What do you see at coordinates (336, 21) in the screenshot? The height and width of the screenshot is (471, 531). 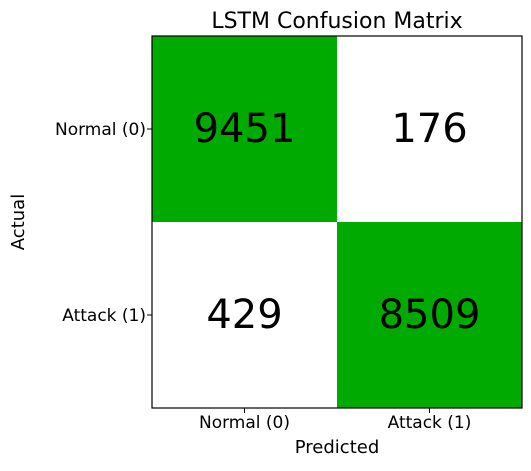 I see `chart-title: LSTM Confusion Matrix` at bounding box center [336, 21].